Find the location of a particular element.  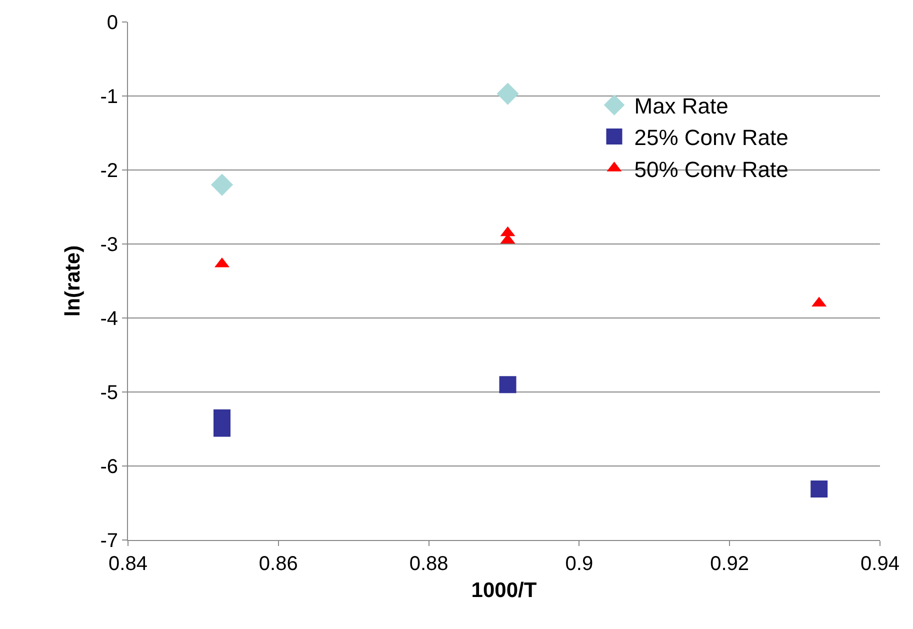

x-tick-label: 0.86 is located at coordinates (278, 564).